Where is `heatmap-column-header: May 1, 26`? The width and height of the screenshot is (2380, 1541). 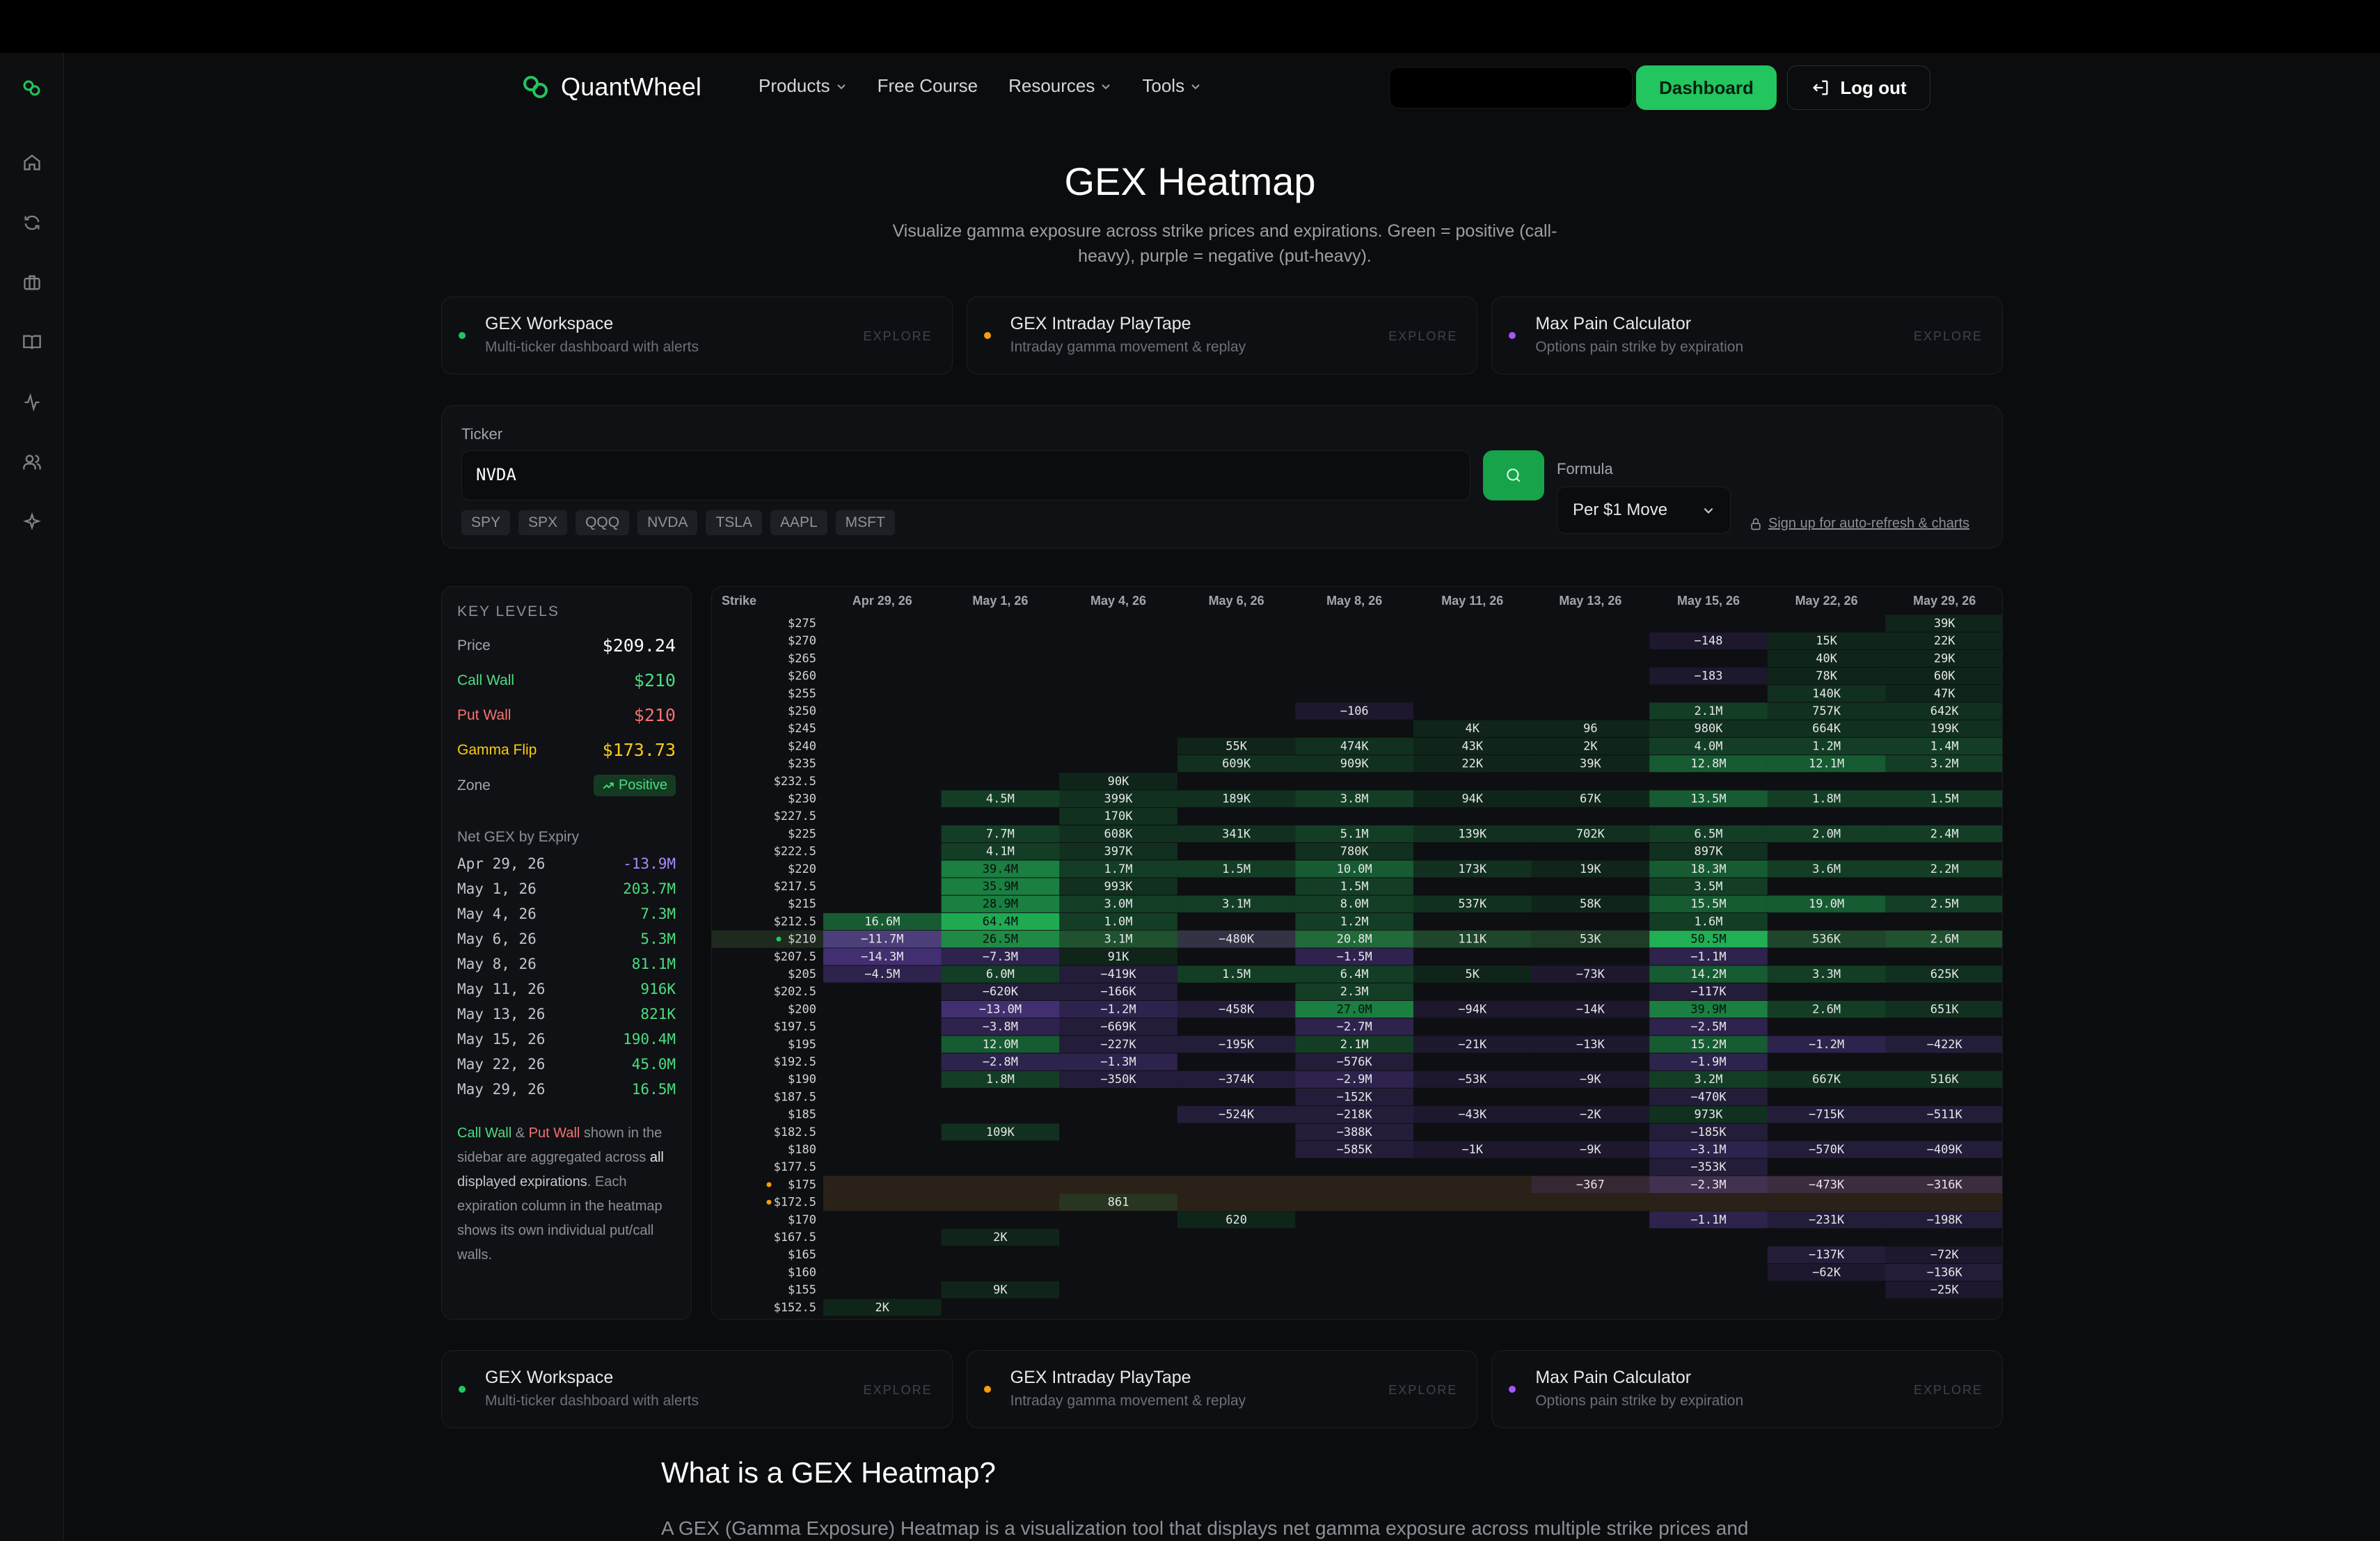 heatmap-column-header: May 1, 26 is located at coordinates (1000, 601).